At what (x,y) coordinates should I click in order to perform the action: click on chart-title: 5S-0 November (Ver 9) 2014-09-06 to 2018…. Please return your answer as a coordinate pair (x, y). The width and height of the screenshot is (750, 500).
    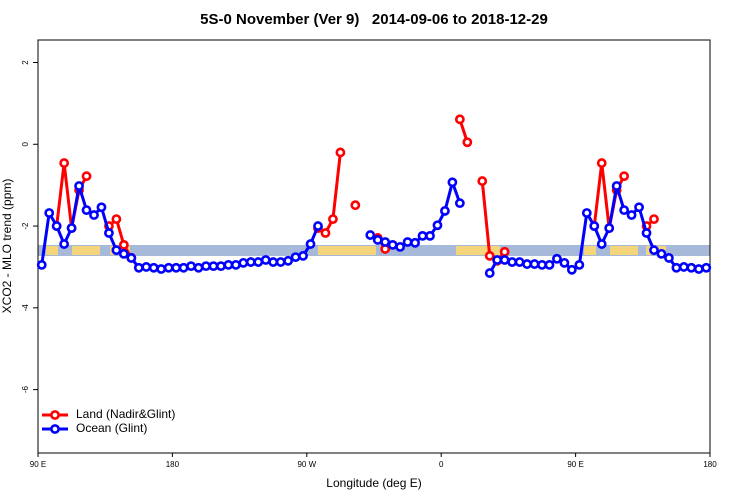
    Looking at the image, I should click on (374, 19).